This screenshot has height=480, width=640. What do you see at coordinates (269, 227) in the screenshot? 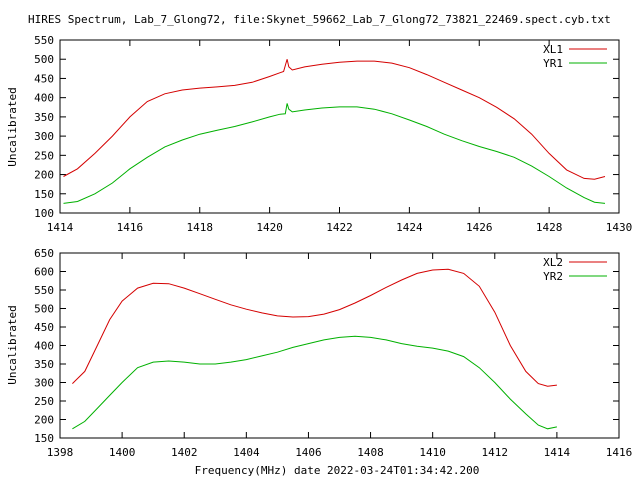
I see `x-tick-label: 1420` at bounding box center [269, 227].